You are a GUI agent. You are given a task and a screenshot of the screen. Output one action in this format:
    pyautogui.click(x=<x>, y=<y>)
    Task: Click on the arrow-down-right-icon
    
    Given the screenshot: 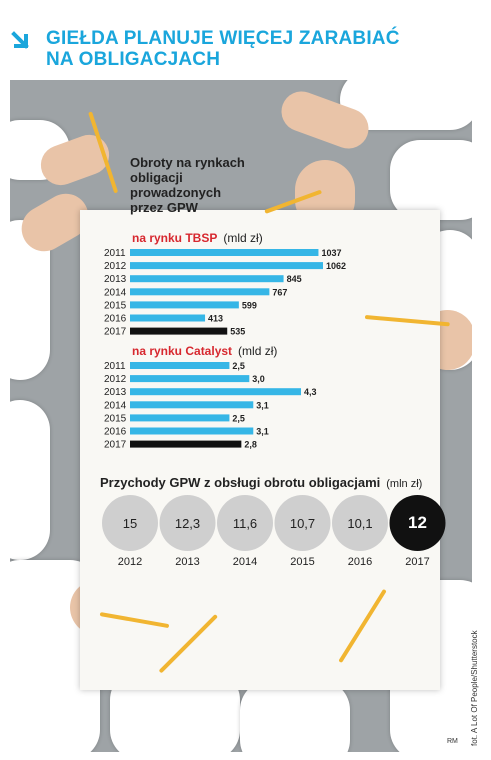 What is the action you would take?
    pyautogui.click(x=20, y=40)
    